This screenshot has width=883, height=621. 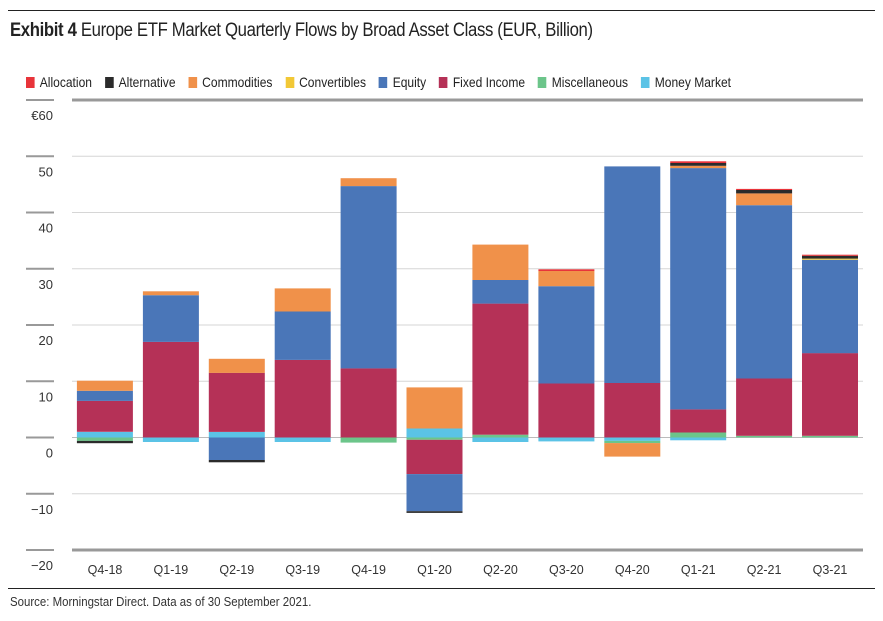 What do you see at coordinates (42, 565) in the screenshot?
I see `y-tick-label: −20` at bounding box center [42, 565].